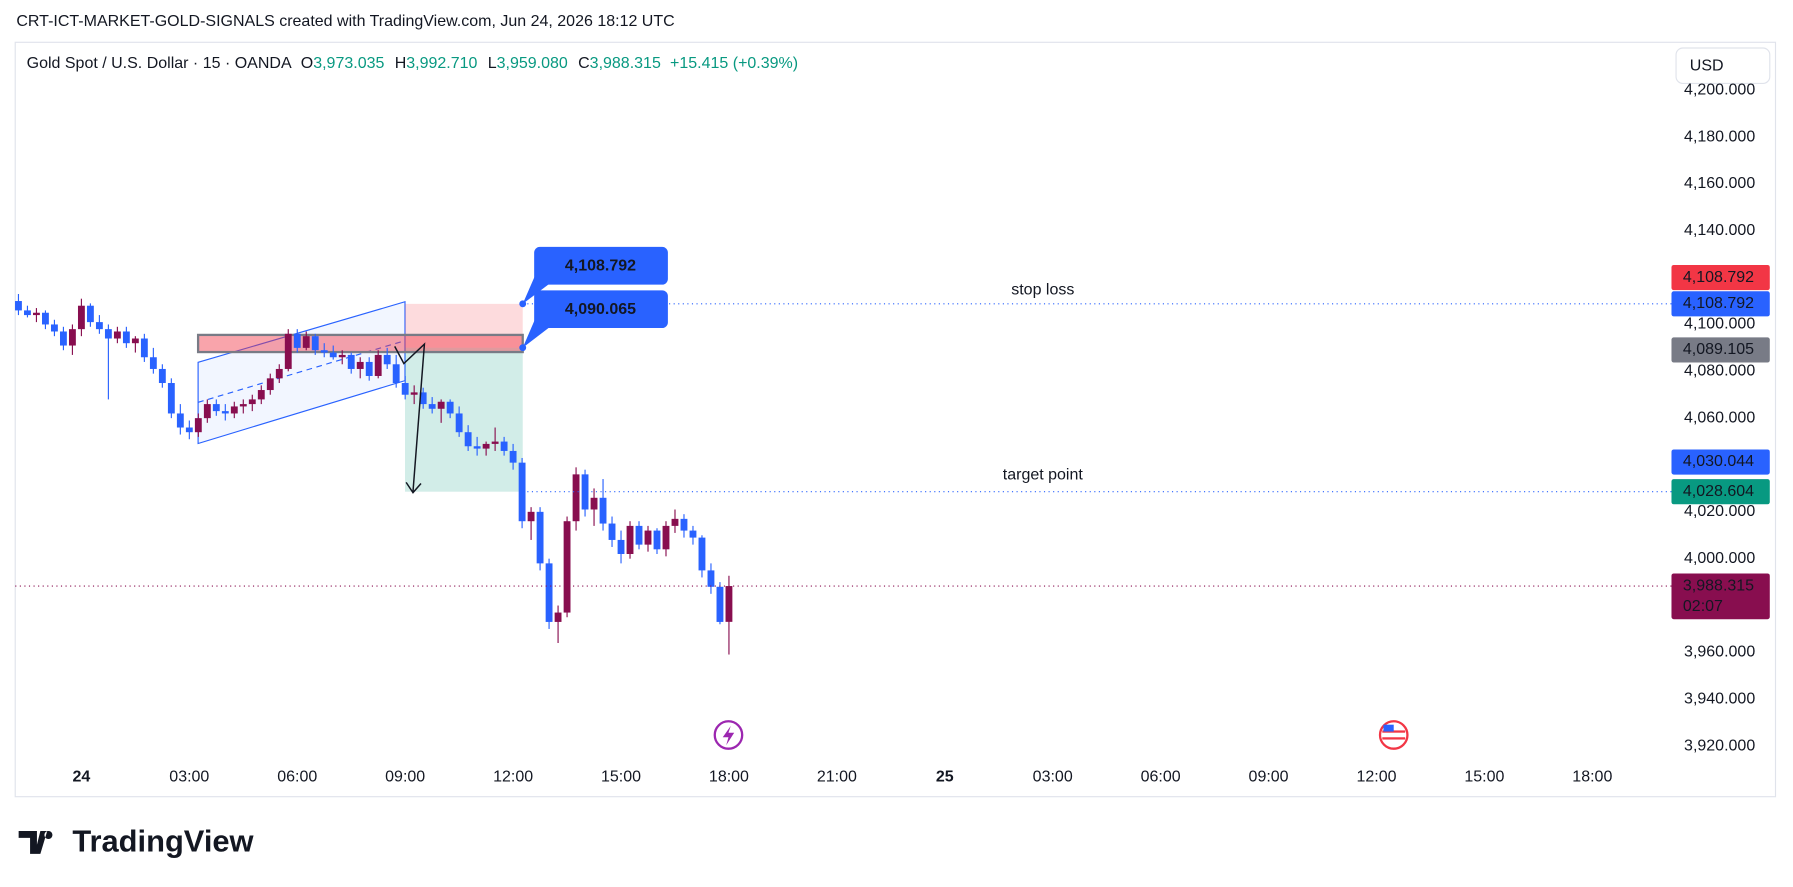 This screenshot has width=1793, height=887. What do you see at coordinates (463, 325) in the screenshot?
I see `stop-zone` at bounding box center [463, 325].